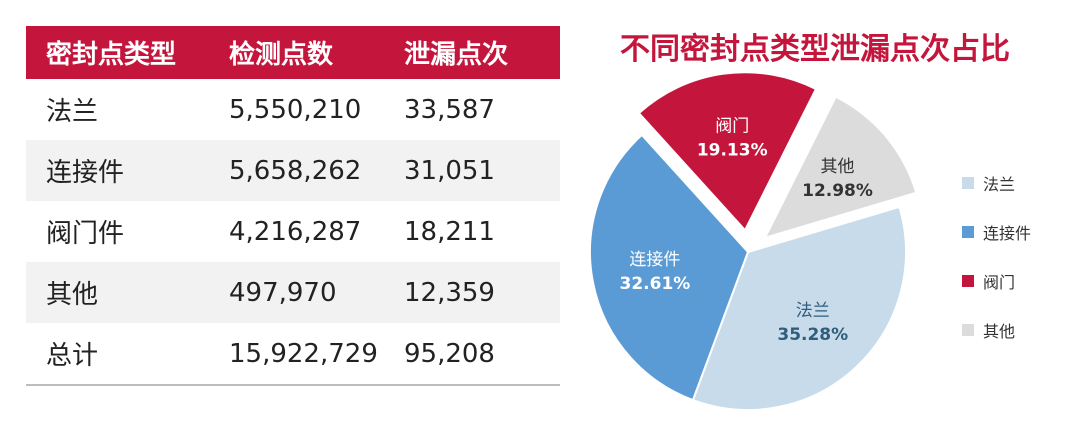  I want to click on slice-name-label: 其他, so click(838, 167).